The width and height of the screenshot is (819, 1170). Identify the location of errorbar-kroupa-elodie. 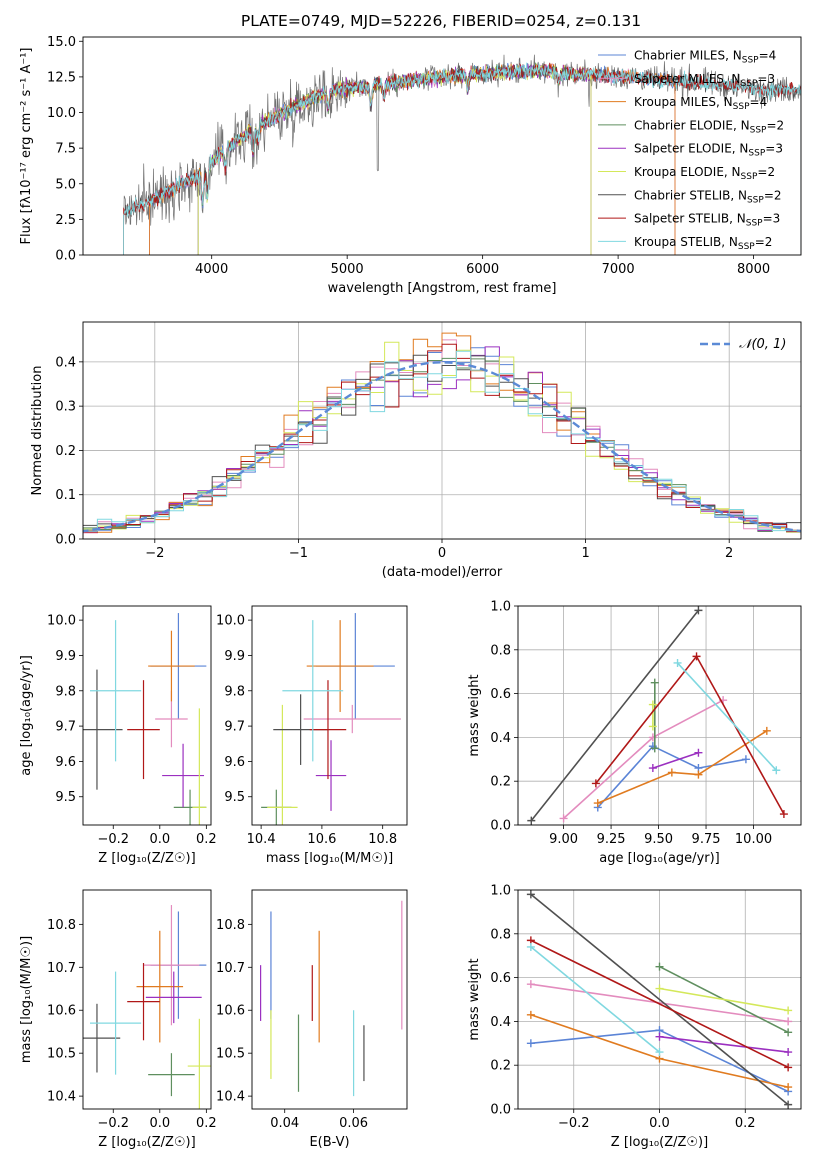
(282, 764).